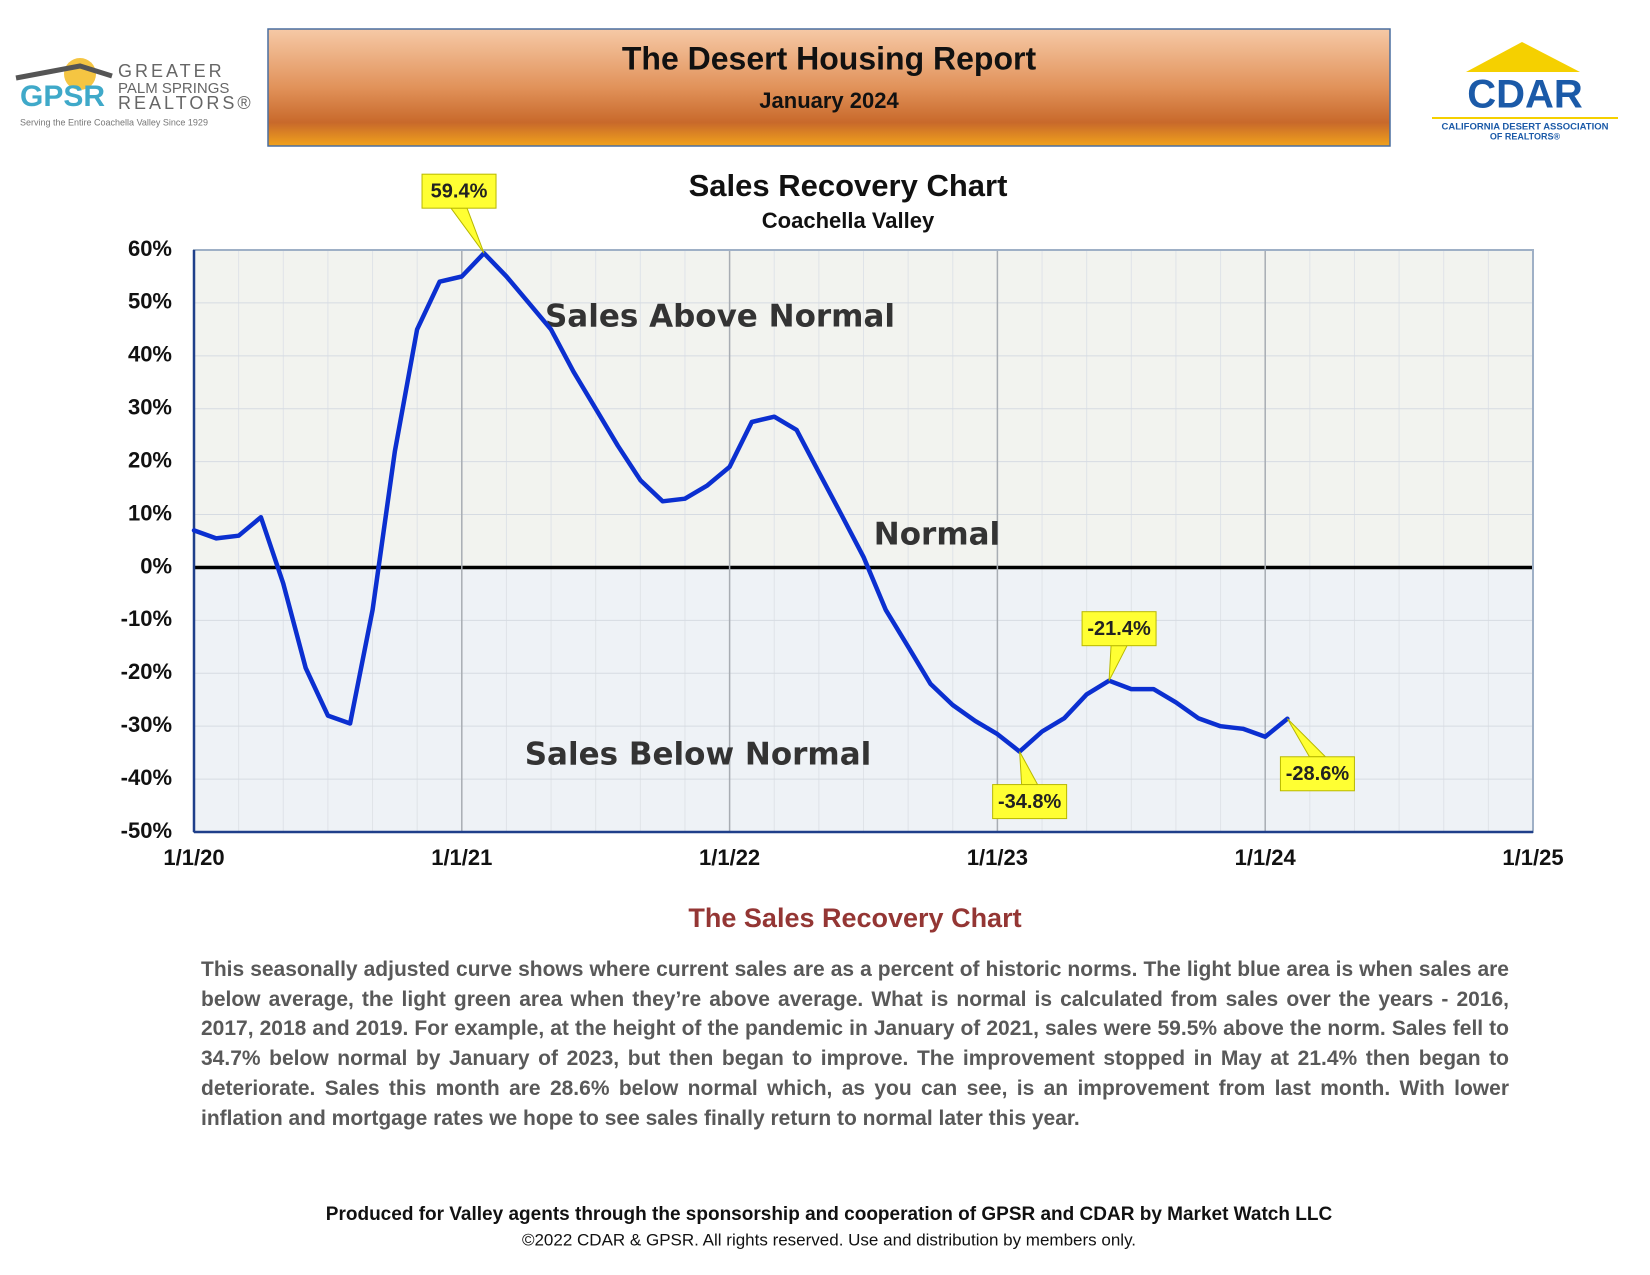 The height and width of the screenshot is (1275, 1650). Describe the element at coordinates (829, 58) in the screenshot. I see `header-title: The Desert Housing Report` at that location.